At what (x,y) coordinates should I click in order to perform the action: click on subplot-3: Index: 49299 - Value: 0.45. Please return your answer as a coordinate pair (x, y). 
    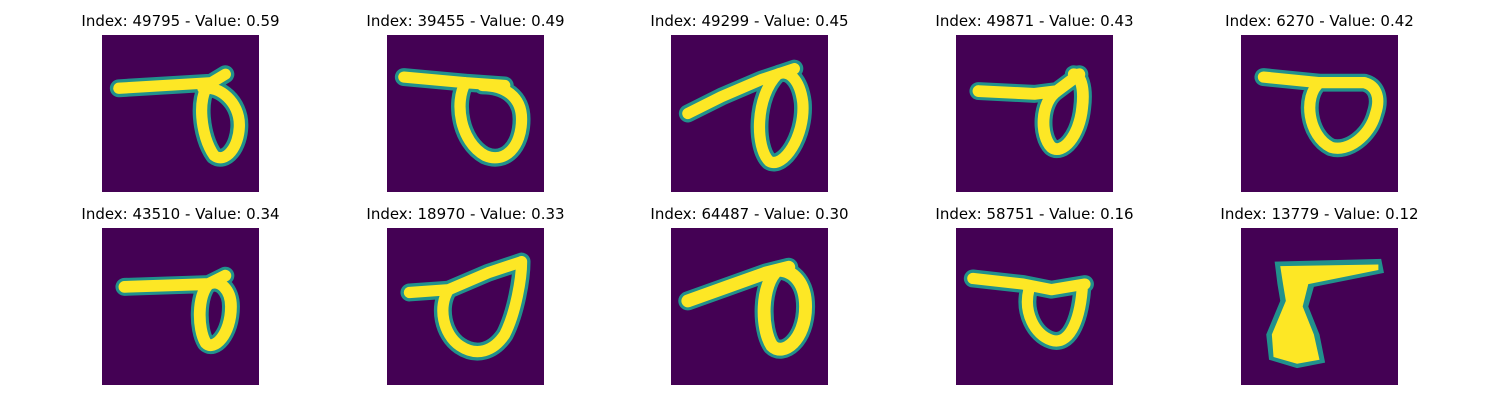
    Looking at the image, I should click on (749, 102).